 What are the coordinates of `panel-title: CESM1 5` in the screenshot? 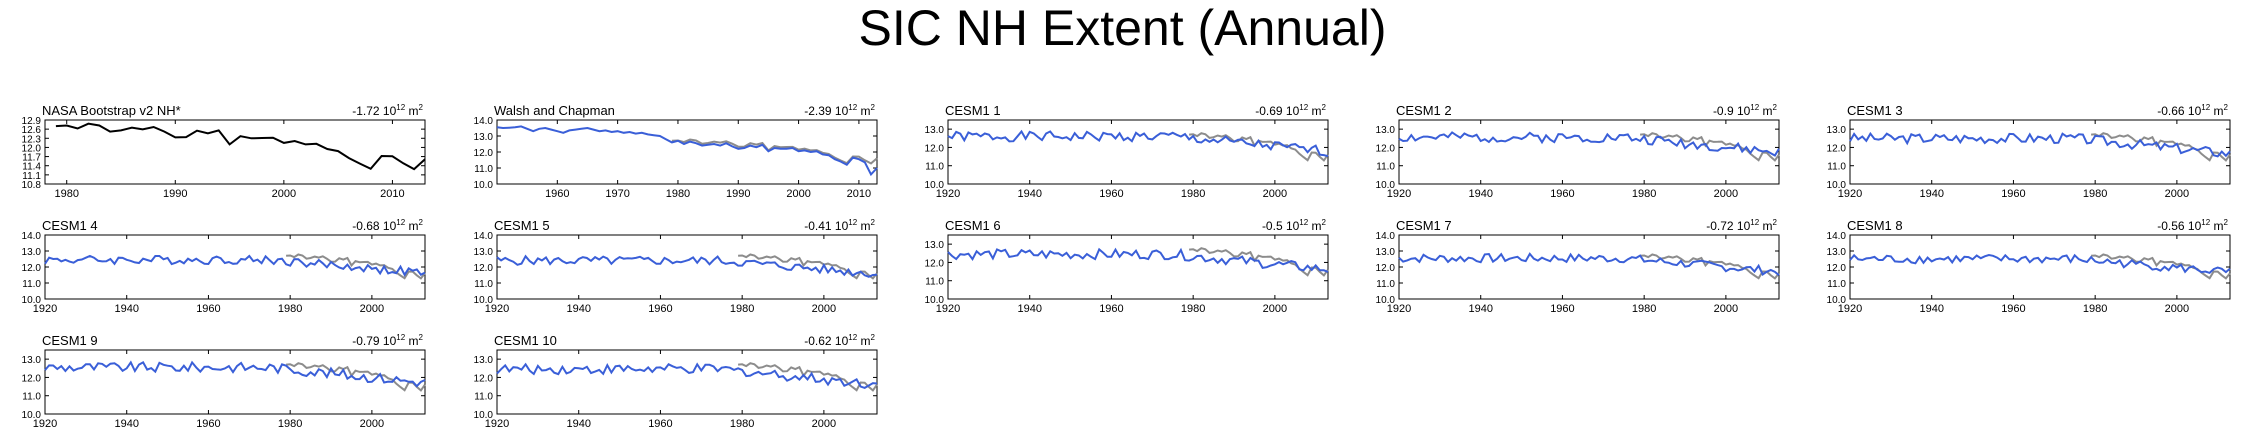 It's located at (522, 225).